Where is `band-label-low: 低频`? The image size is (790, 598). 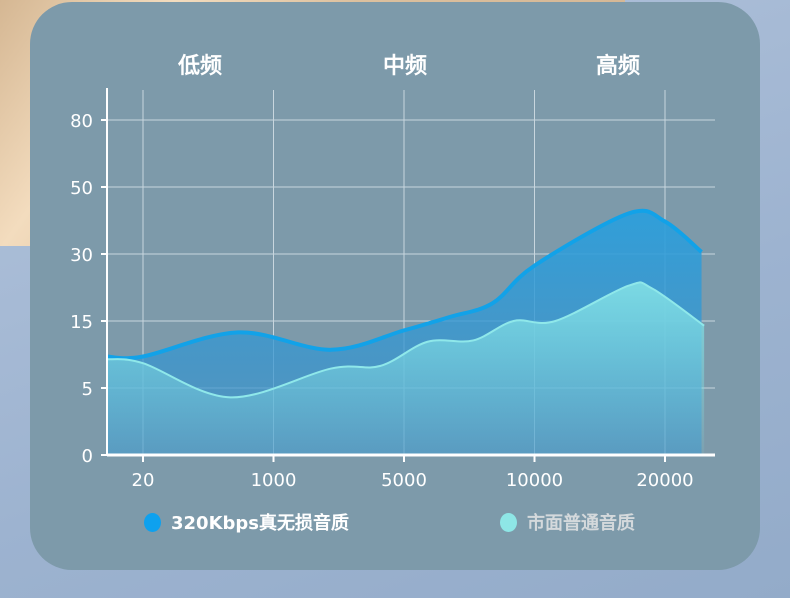
band-label-low: 低频 is located at coordinates (199, 66).